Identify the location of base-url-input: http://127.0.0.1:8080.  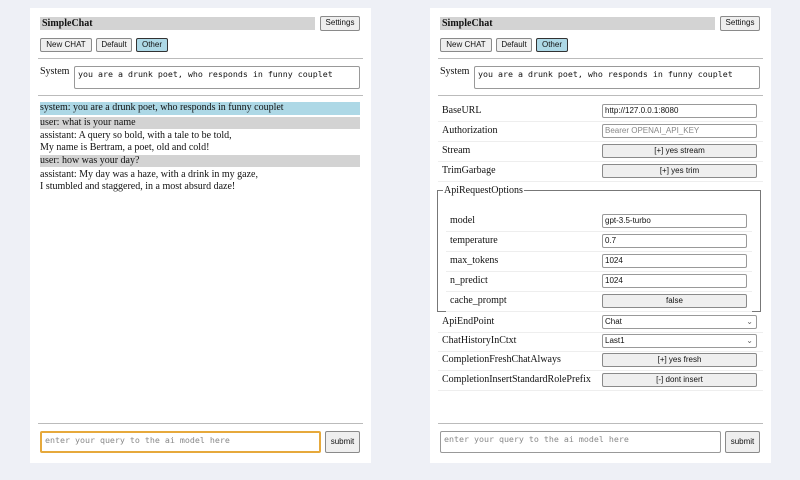
(679, 111).